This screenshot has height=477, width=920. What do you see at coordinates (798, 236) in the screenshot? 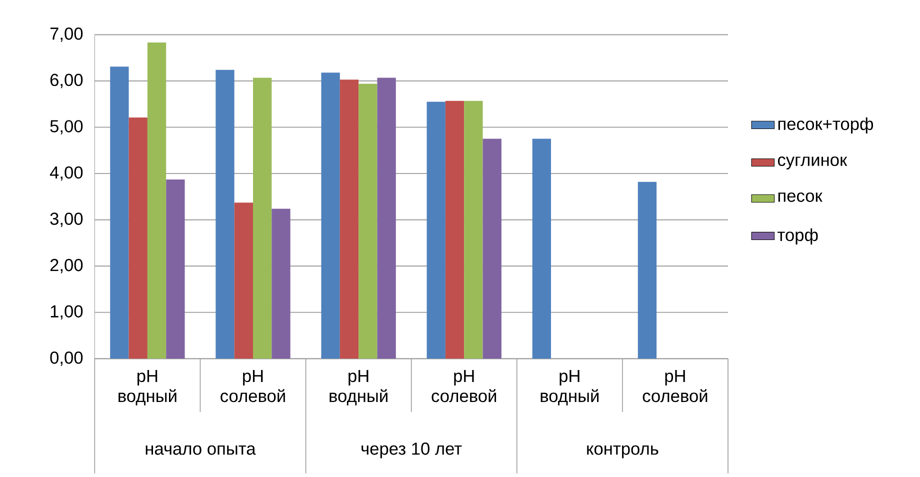
I see `legend-label: торф` at bounding box center [798, 236].